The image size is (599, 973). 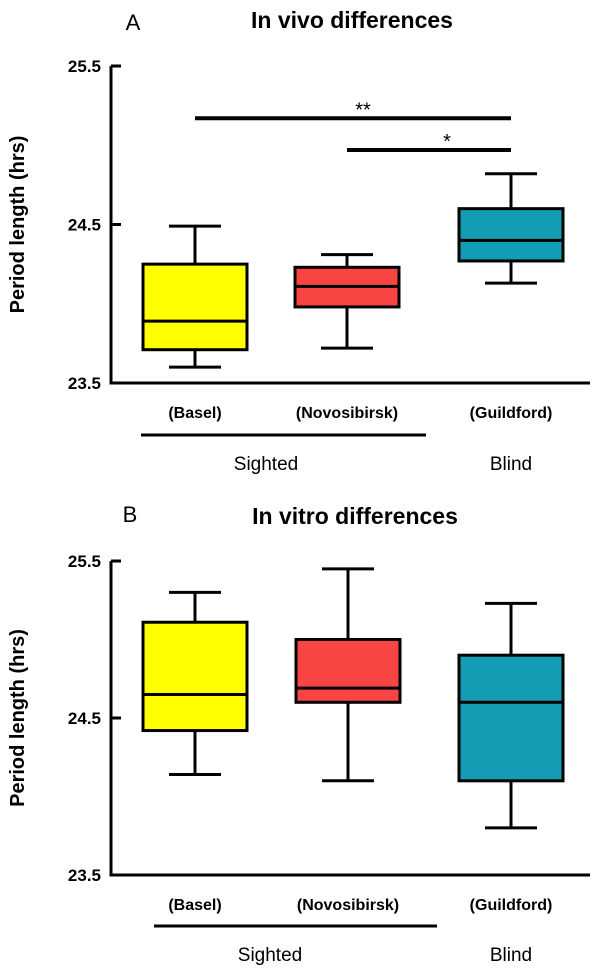 What do you see at coordinates (355, 516) in the screenshot?
I see `chart-title: In vitro differences` at bounding box center [355, 516].